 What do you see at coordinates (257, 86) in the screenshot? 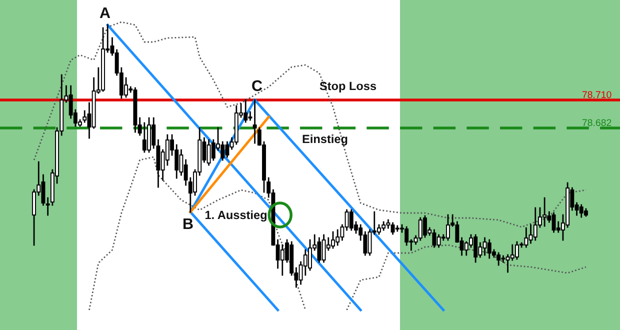
I see `annotation: C` at bounding box center [257, 86].